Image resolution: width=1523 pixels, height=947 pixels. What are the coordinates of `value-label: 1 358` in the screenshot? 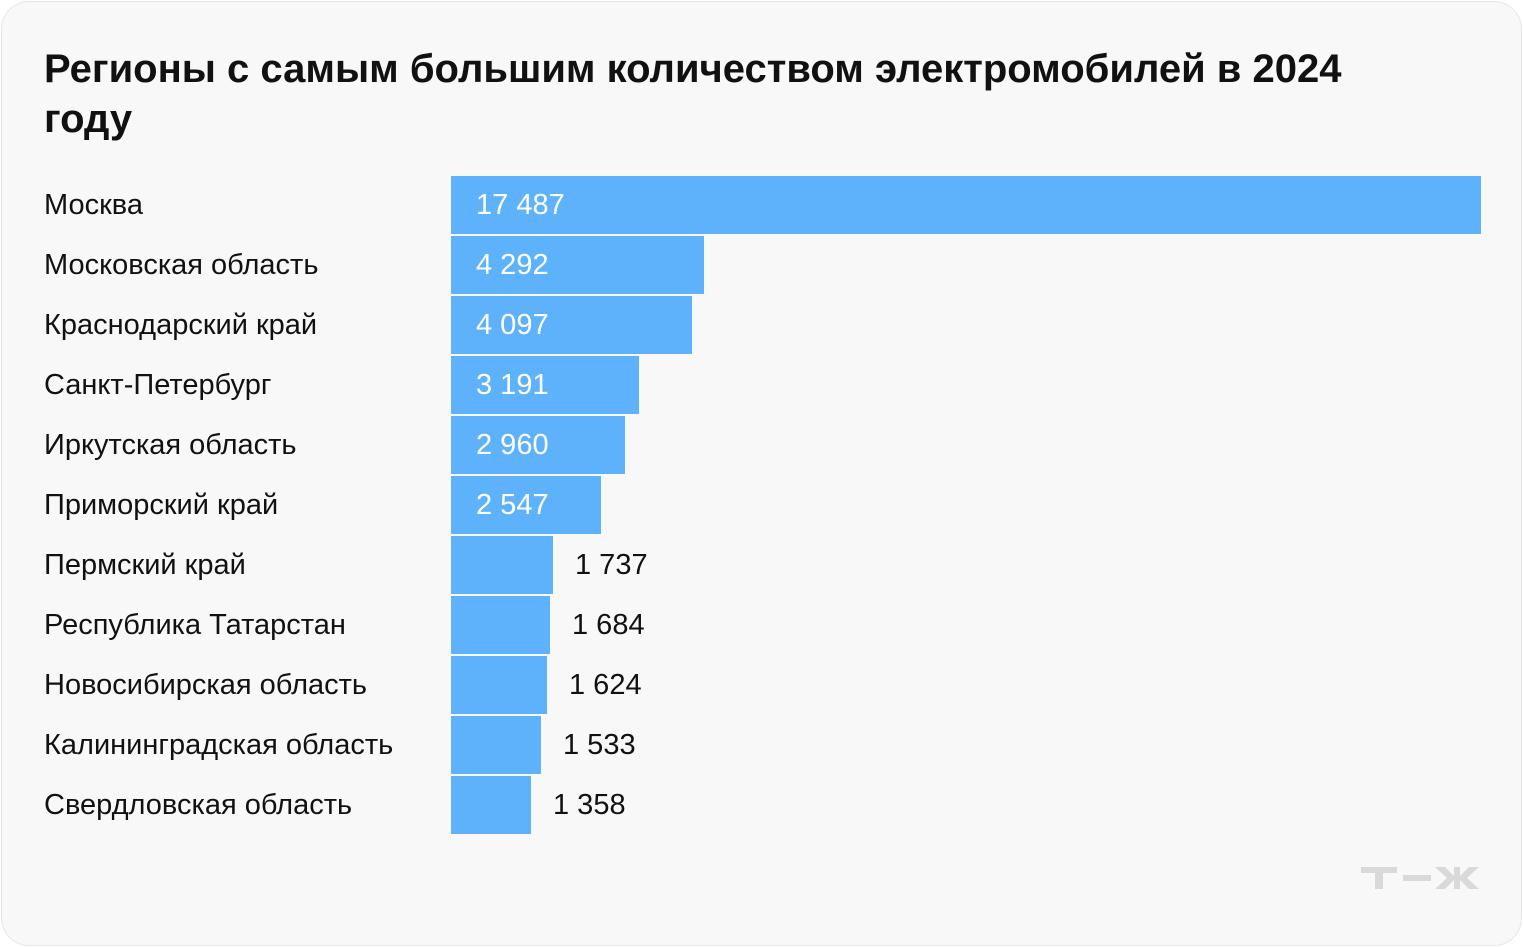 It's located at (589, 805).